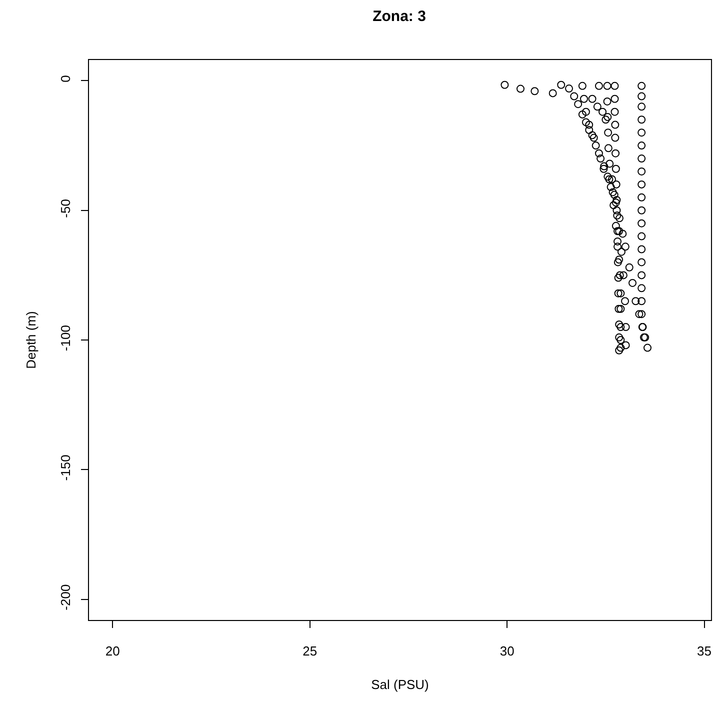 This screenshot has height=711, width=713. Describe the element at coordinates (65, 597) in the screenshot. I see `y-tick-label: -200` at that location.